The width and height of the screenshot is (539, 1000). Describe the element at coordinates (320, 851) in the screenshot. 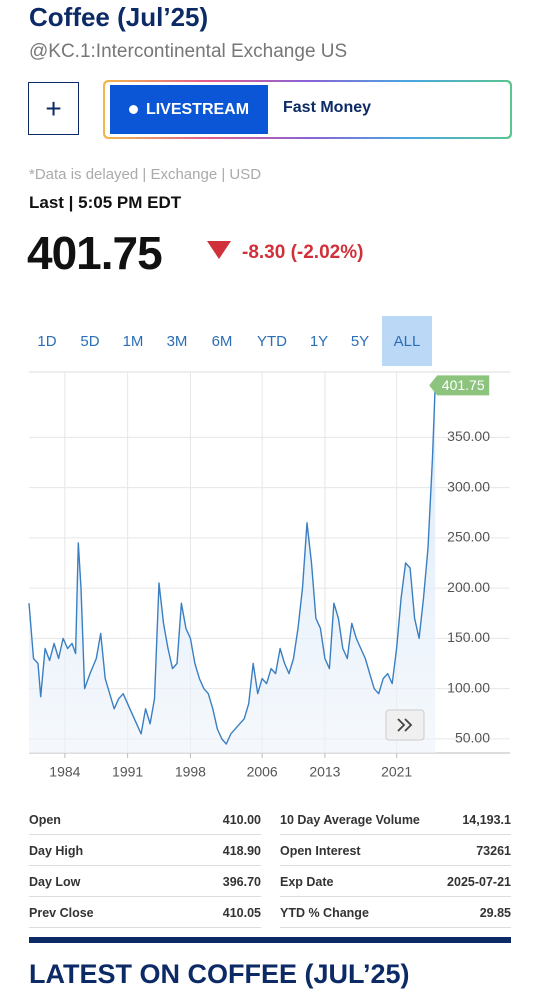

I see `stat-label: Open Interest` at that location.